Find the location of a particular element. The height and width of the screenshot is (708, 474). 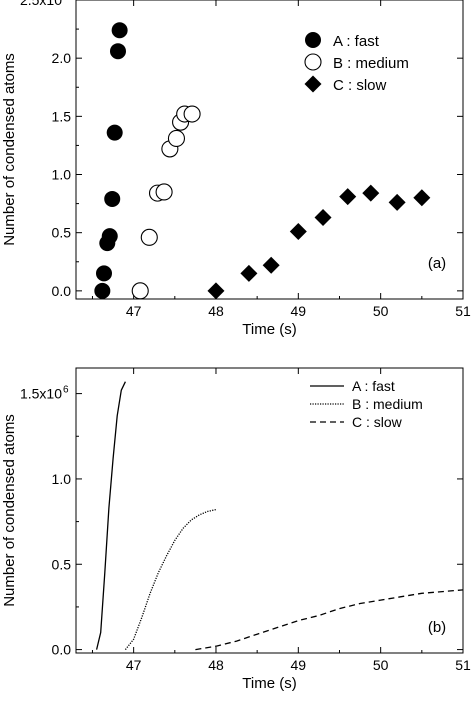

panel-label: (a) is located at coordinates (437, 263).